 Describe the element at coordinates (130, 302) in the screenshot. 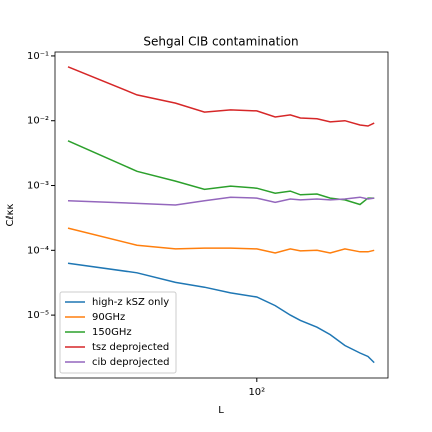

I see `legend-label: high-z kSZ only` at that location.